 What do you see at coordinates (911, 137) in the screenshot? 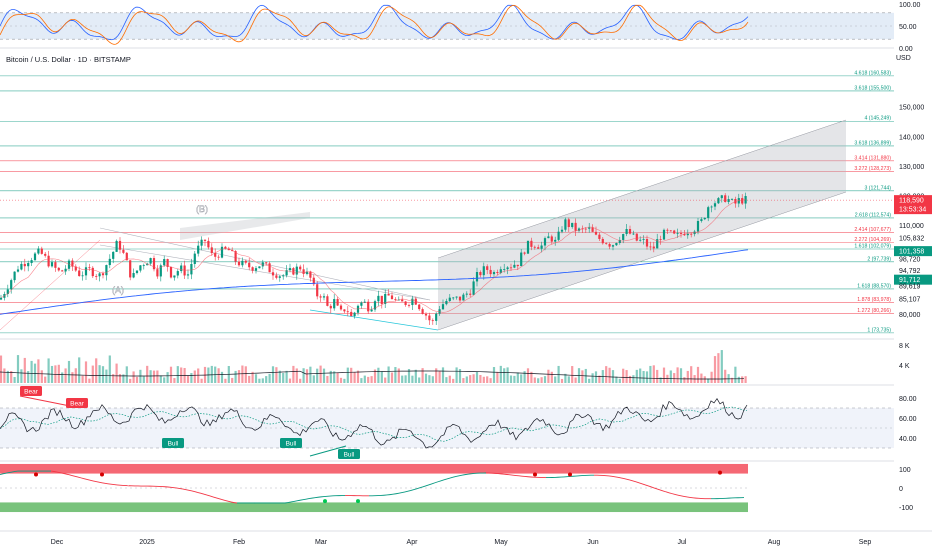
I see `price-tick-label: 140,000` at bounding box center [911, 137].